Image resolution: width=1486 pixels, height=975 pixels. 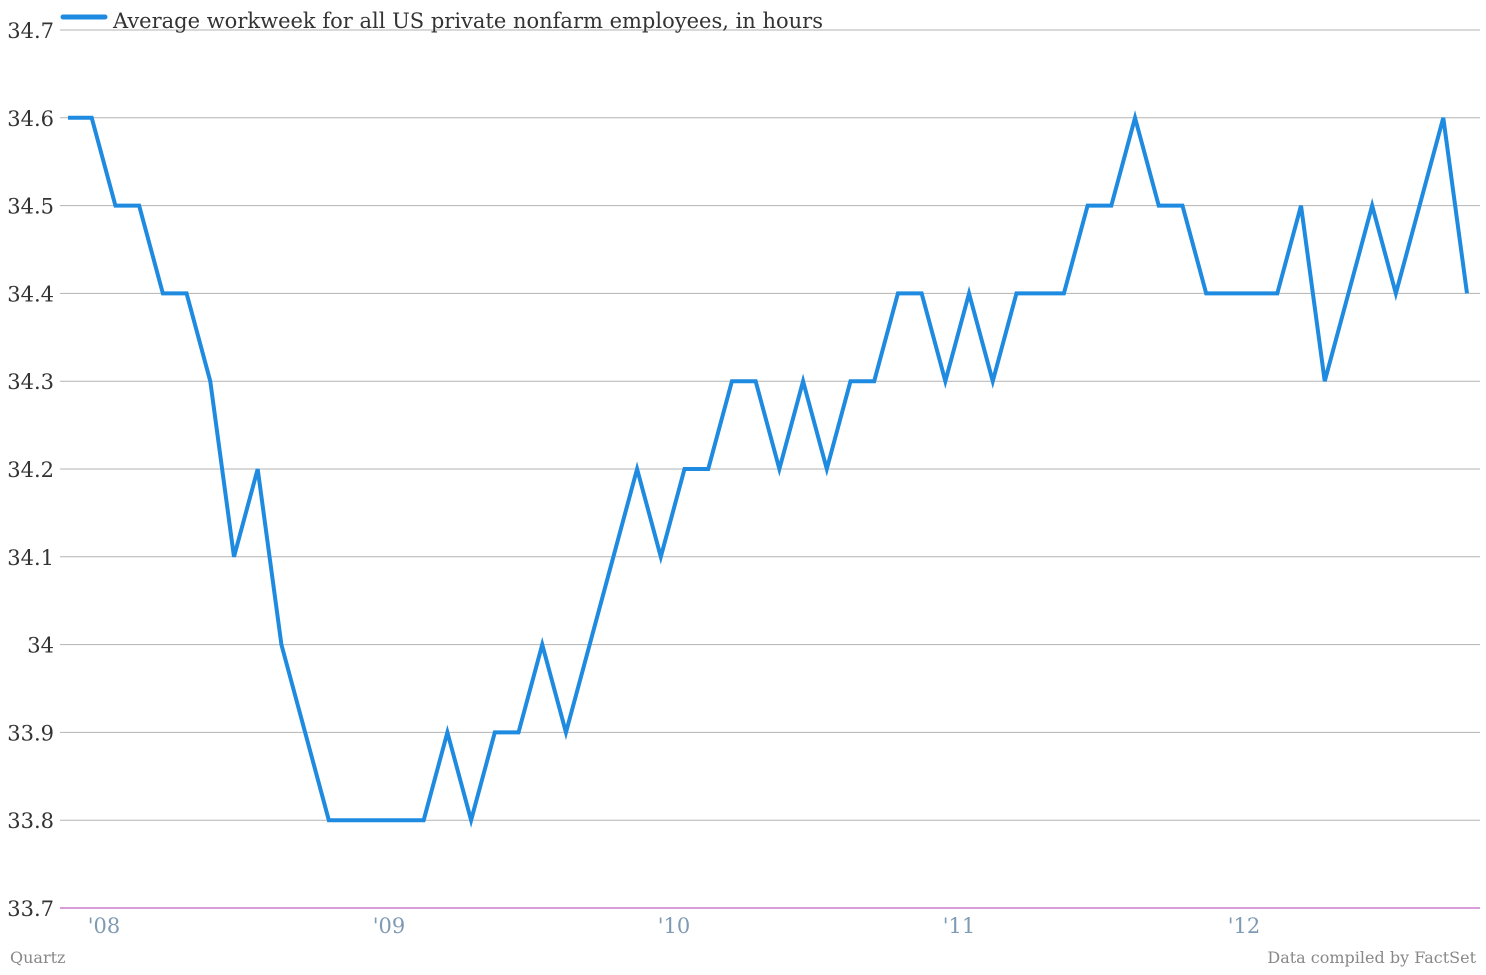 I want to click on y-tick-label: 33.7, so click(x=30, y=909).